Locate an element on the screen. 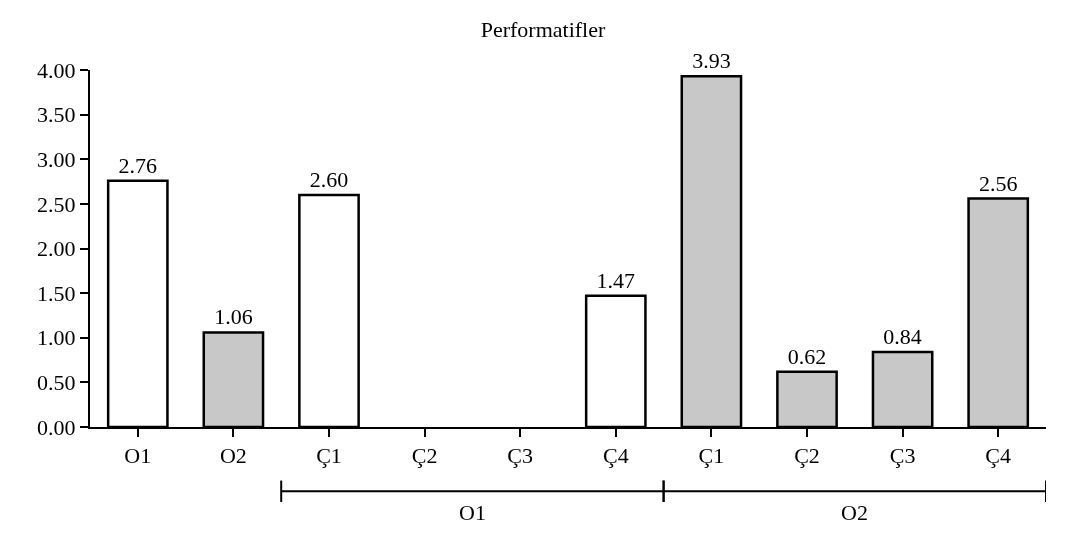 This screenshot has height=537, width=1086. data-label: 2.76 is located at coordinates (138, 165).